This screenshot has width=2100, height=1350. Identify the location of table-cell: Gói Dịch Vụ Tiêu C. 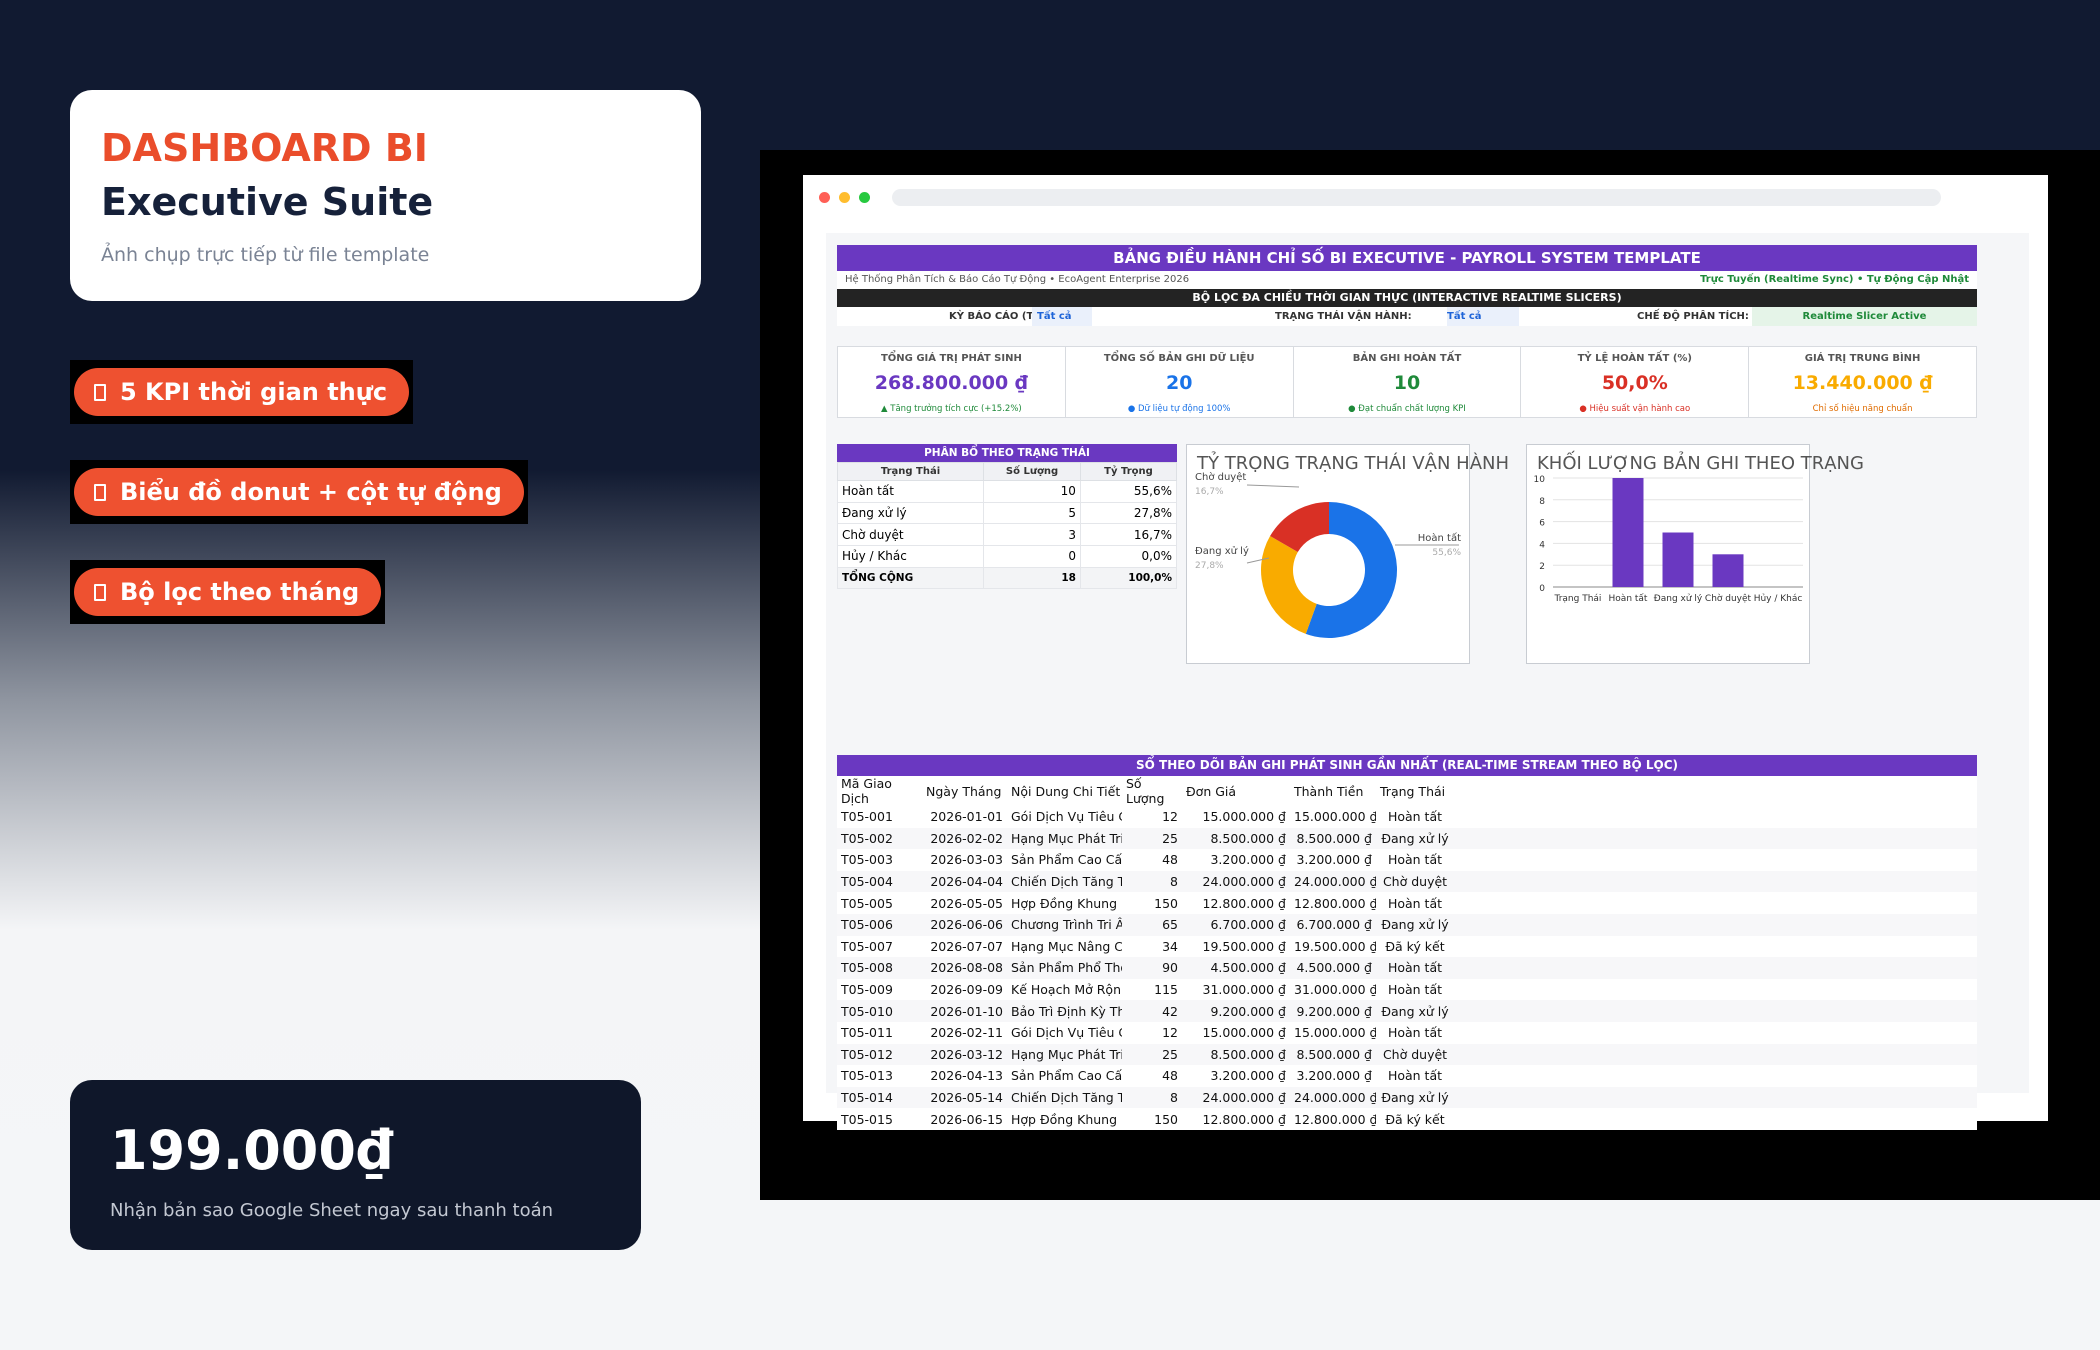
(1066, 1033).